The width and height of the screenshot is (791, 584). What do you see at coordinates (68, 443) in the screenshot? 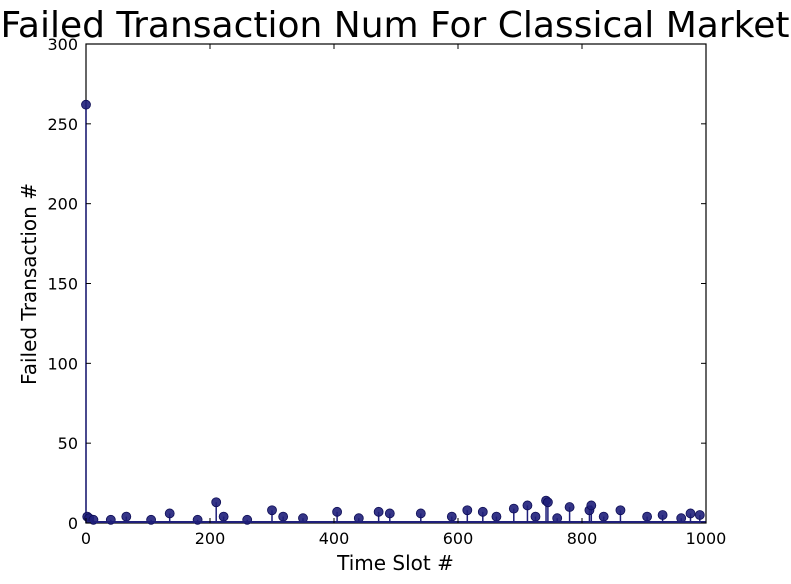
I see `y-tick-label: 50` at bounding box center [68, 443].